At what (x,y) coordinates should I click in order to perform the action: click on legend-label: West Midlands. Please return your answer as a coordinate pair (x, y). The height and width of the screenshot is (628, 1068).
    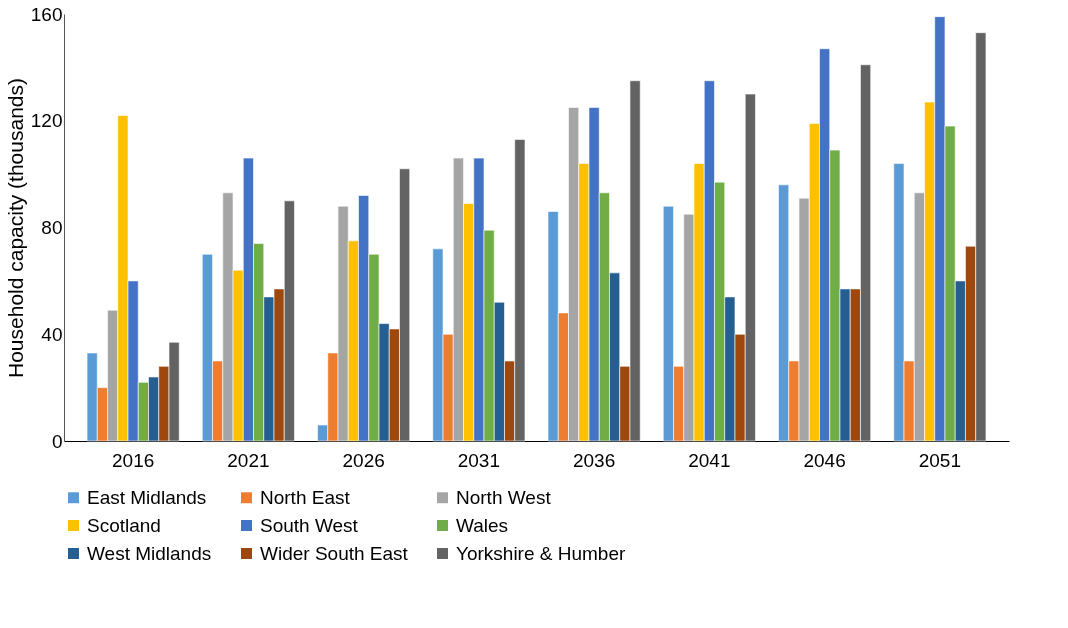
    Looking at the image, I should click on (149, 553).